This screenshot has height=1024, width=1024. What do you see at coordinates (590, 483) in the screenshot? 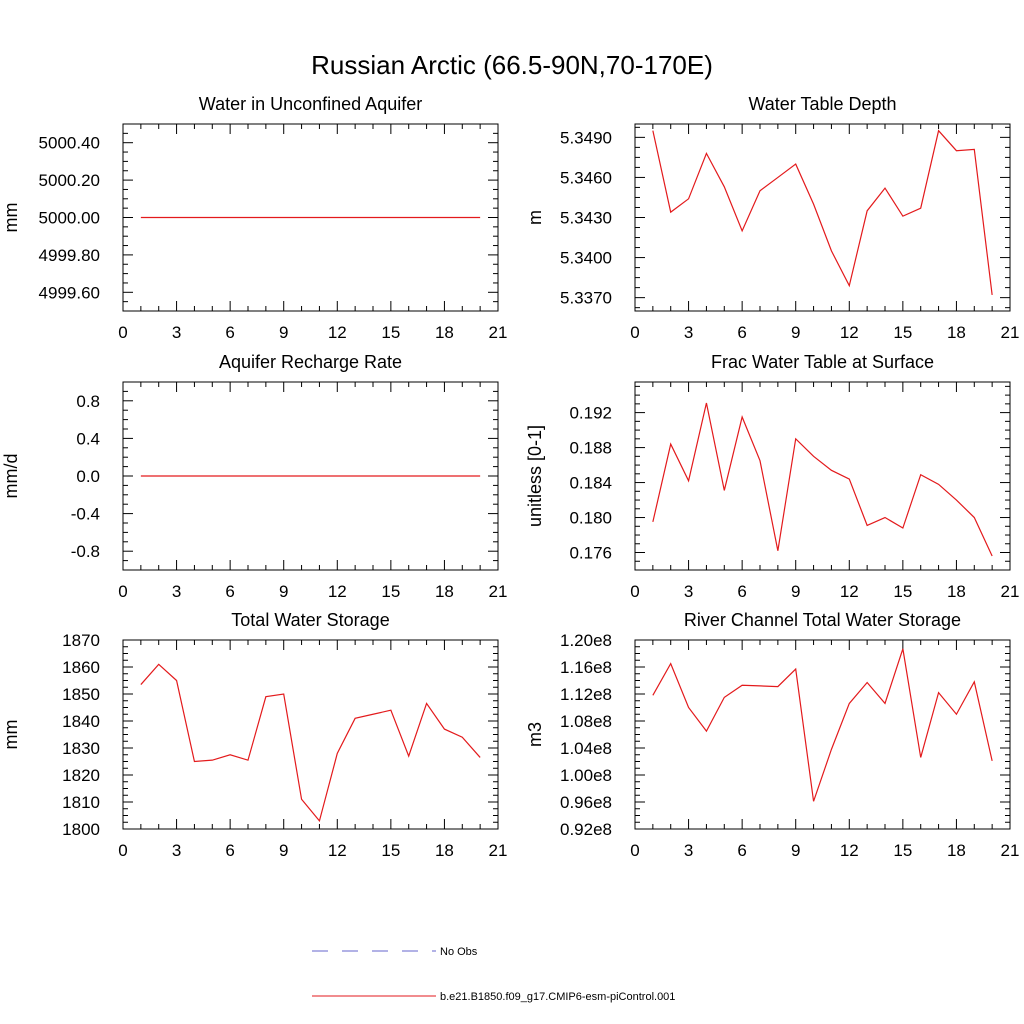
I see `y-tick-label: 0.184` at bounding box center [590, 483].